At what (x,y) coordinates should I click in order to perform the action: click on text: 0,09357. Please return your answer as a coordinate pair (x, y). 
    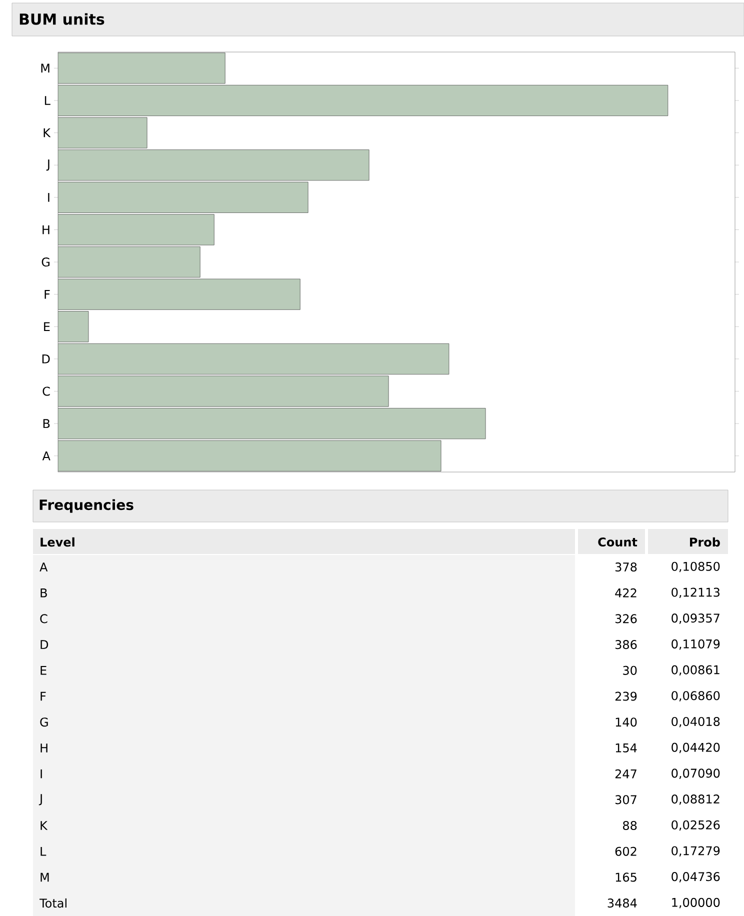
    Looking at the image, I should click on (696, 619).